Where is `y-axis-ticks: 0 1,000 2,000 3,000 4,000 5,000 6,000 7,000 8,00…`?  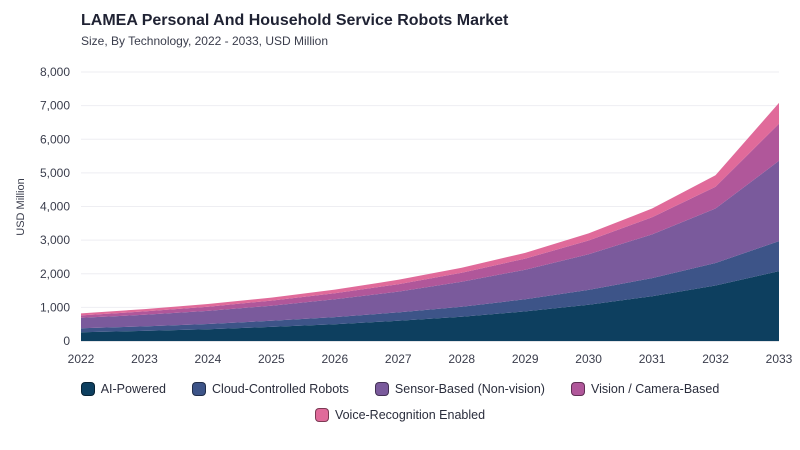 y-axis-ticks: 0 1,000 2,000 3,000 4,000 5,000 6,000 7,000 8,00… is located at coordinates (55, 206).